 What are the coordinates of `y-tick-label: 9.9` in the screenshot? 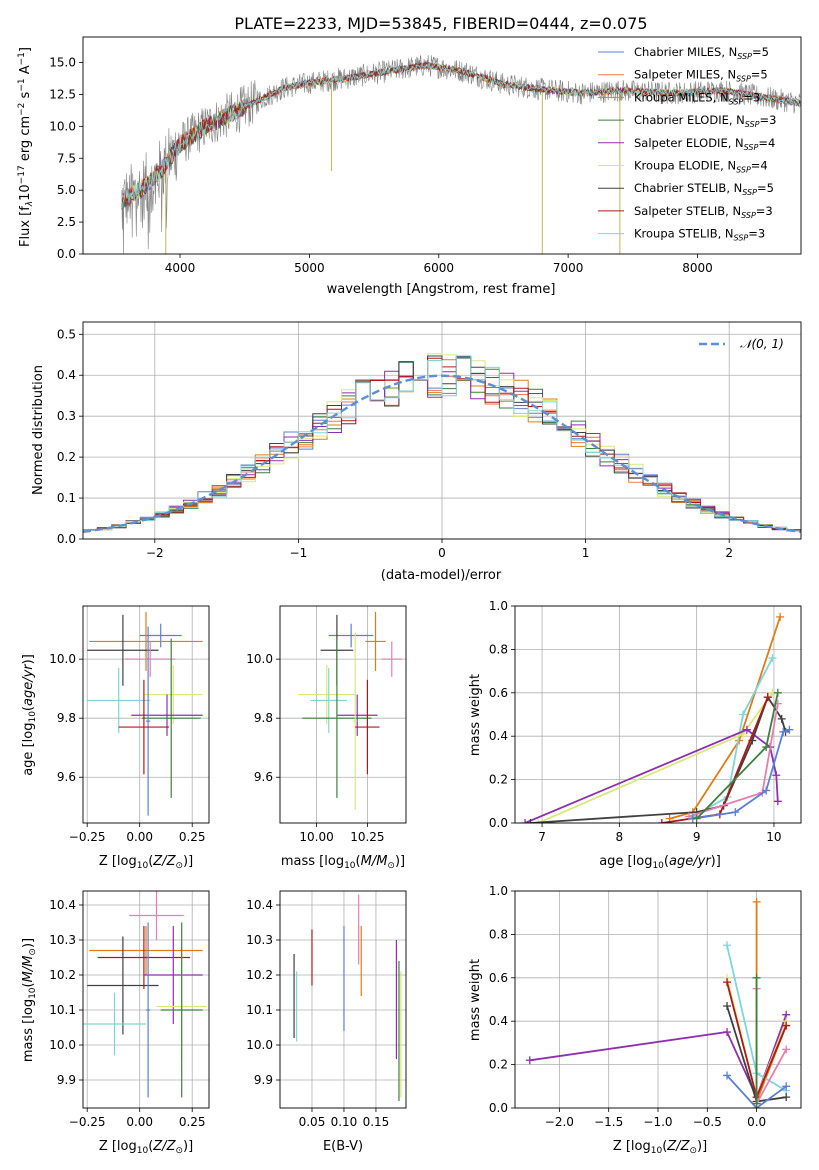 It's located at (66, 1080).